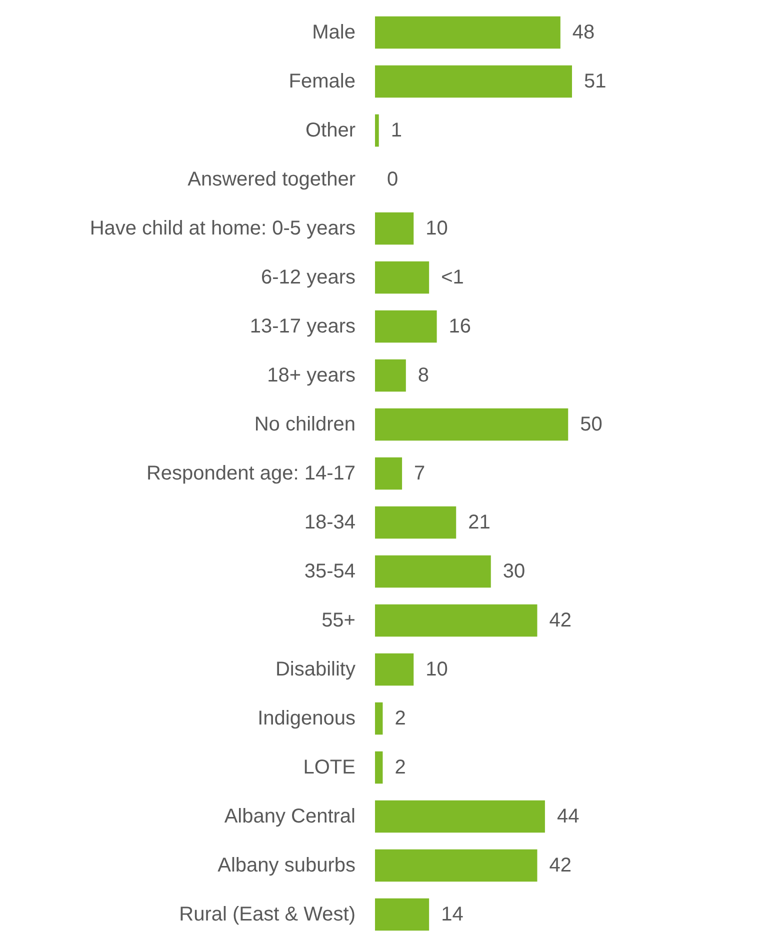 This screenshot has width=763, height=943. I want to click on data-label: 50, so click(591, 425).